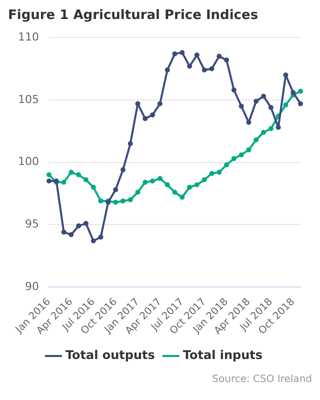 Image resolution: width=320 pixels, height=400 pixels. I want to click on chart-title: Figure 1 Agricultural Price Indices, so click(133, 16).